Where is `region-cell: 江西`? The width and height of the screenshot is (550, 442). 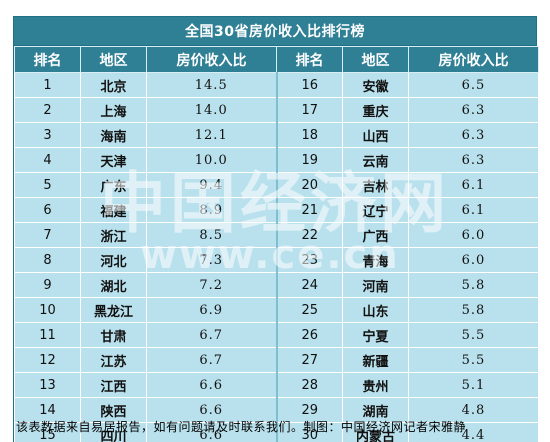
region-cell: 江西 is located at coordinates (113, 385).